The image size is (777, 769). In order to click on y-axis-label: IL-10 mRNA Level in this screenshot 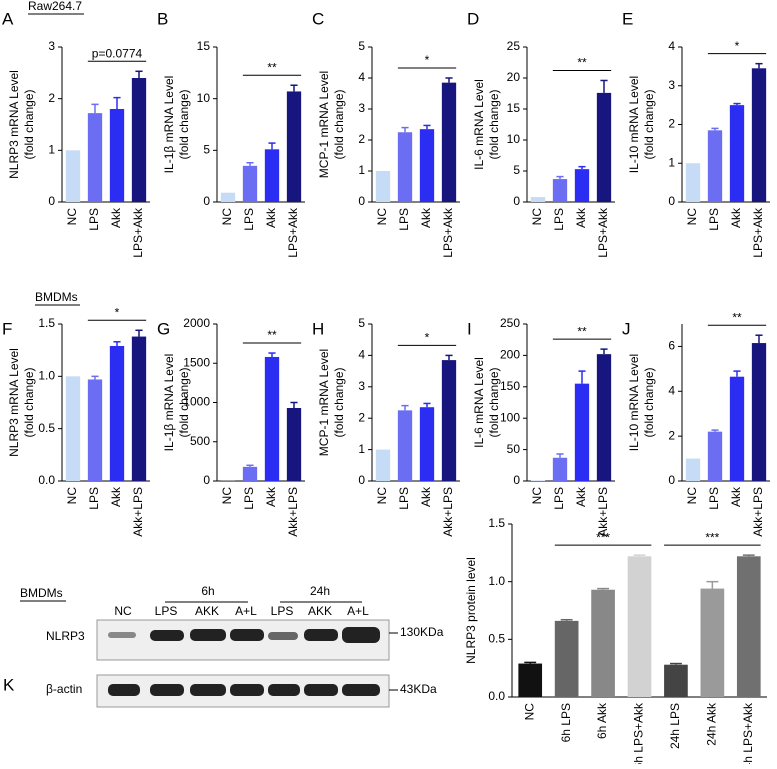, I will do `click(634, 402)`.